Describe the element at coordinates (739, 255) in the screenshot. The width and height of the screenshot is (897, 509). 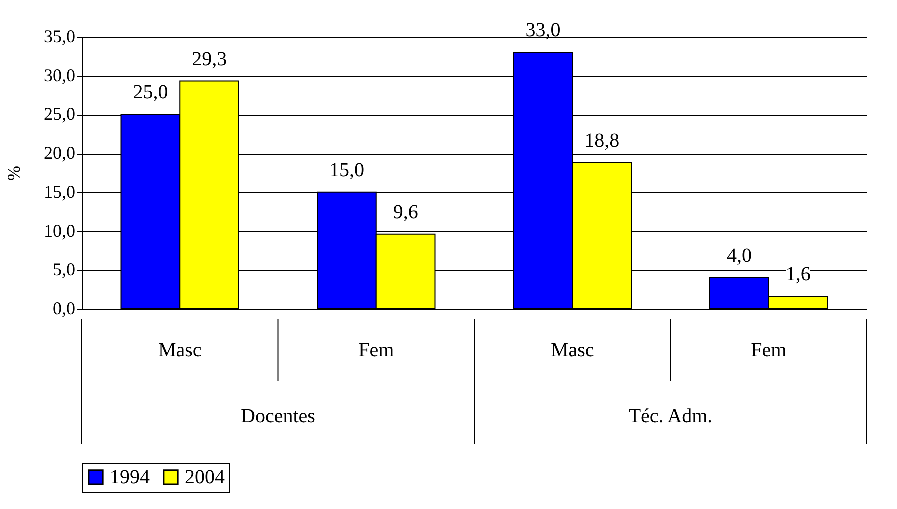
I see `data-label: 4,0` at that location.